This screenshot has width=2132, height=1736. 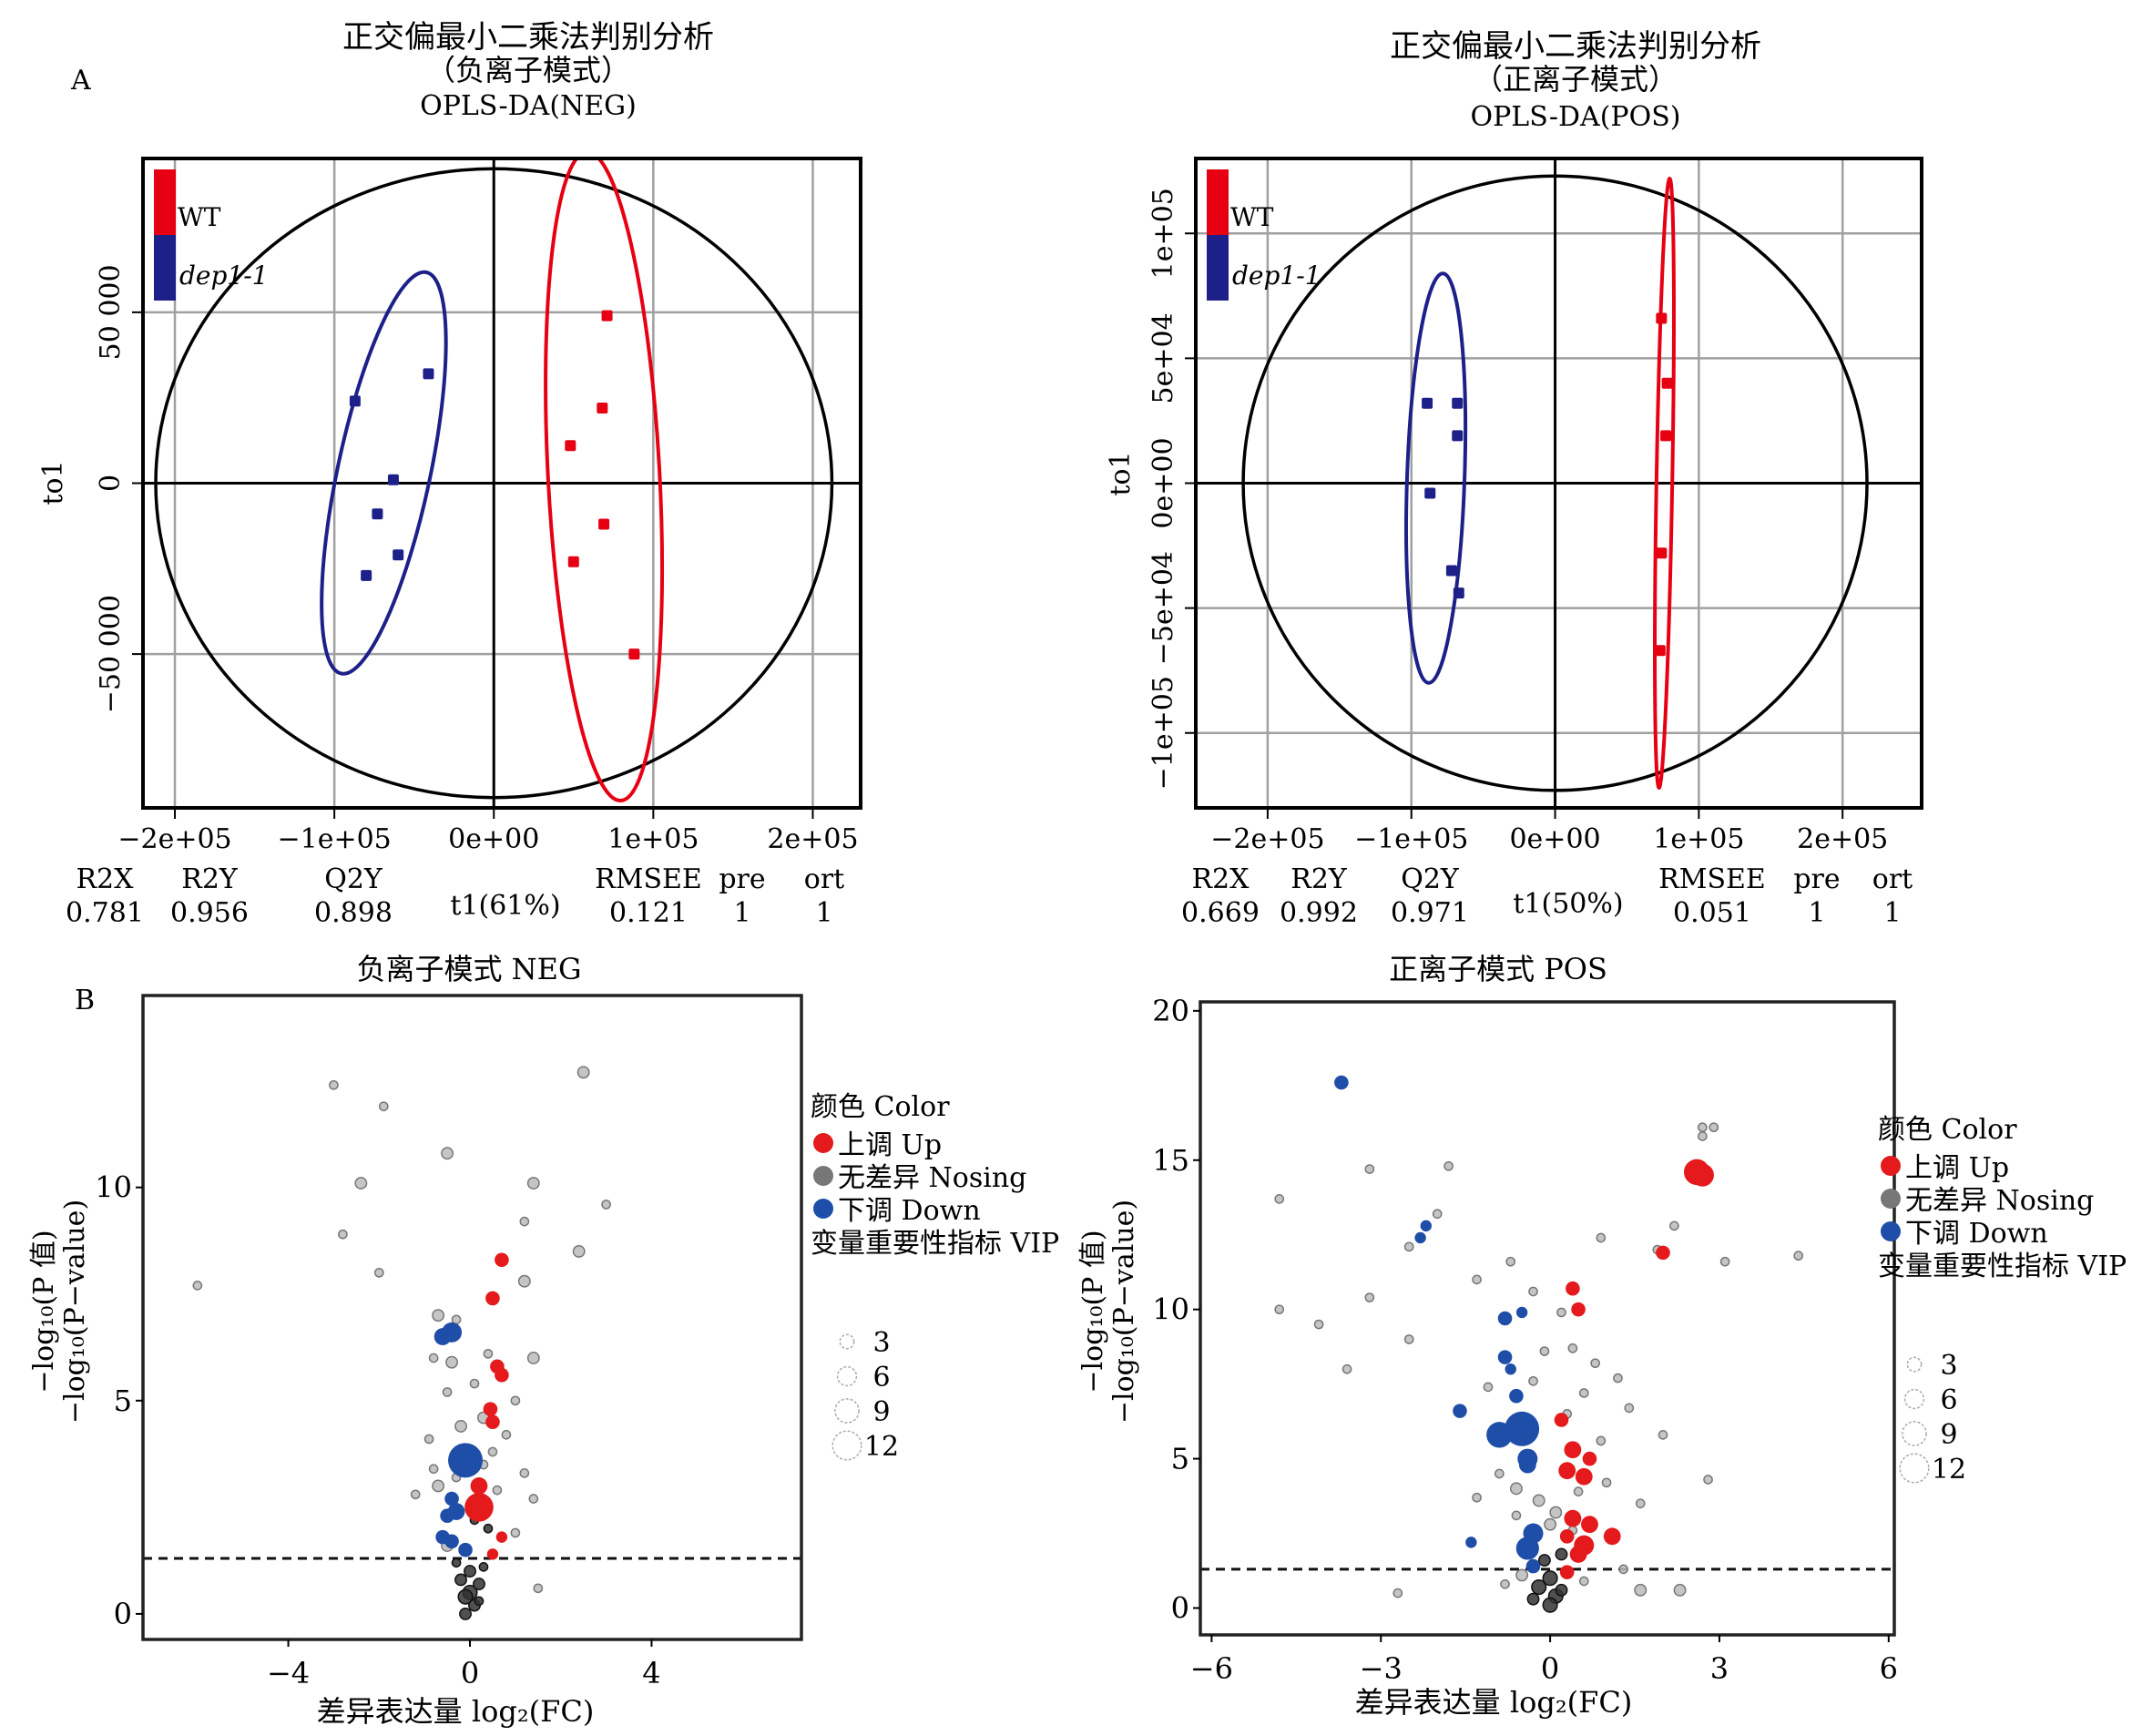 What do you see at coordinates (1093, 1311) in the screenshot?
I see `y-axis-label-cn: −log₁₀(P 值)` at bounding box center [1093, 1311].